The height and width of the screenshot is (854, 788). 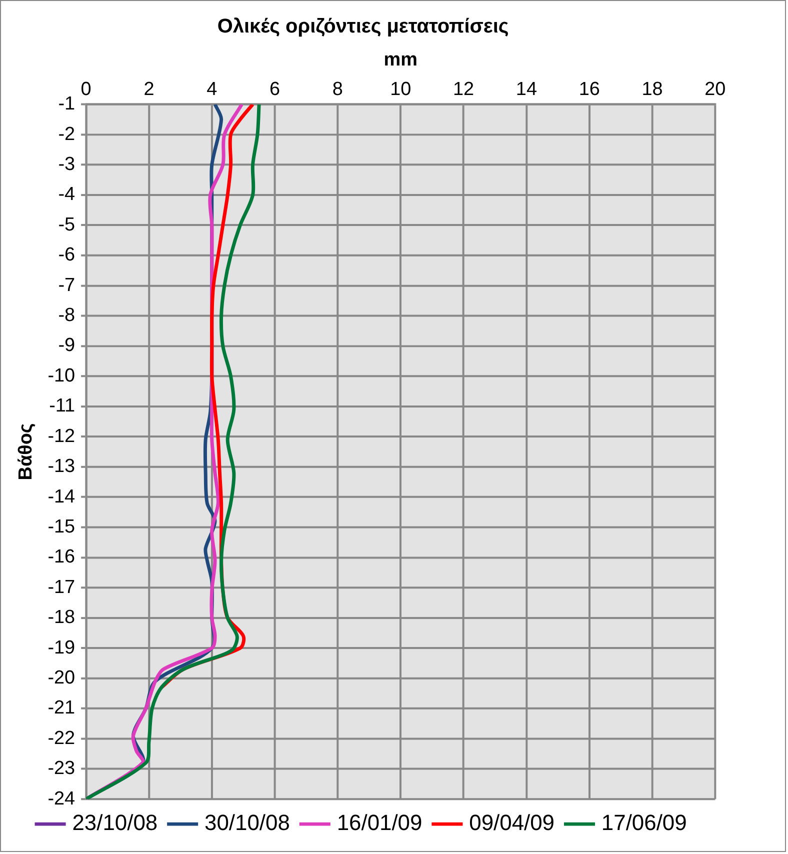 What do you see at coordinates (401, 89) in the screenshot?
I see `x-tick-label: 10` at bounding box center [401, 89].